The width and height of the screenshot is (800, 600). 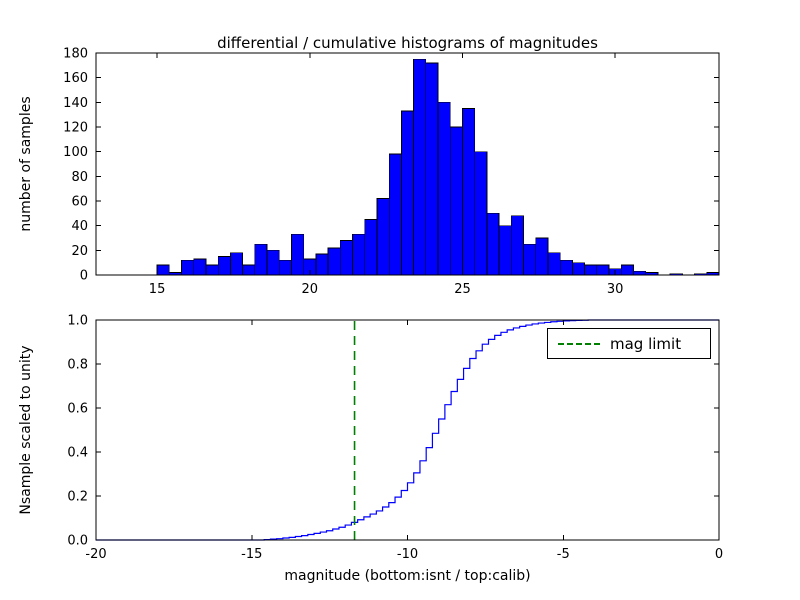 What do you see at coordinates (75, 103) in the screenshot?
I see `svg-text: 140` at bounding box center [75, 103].